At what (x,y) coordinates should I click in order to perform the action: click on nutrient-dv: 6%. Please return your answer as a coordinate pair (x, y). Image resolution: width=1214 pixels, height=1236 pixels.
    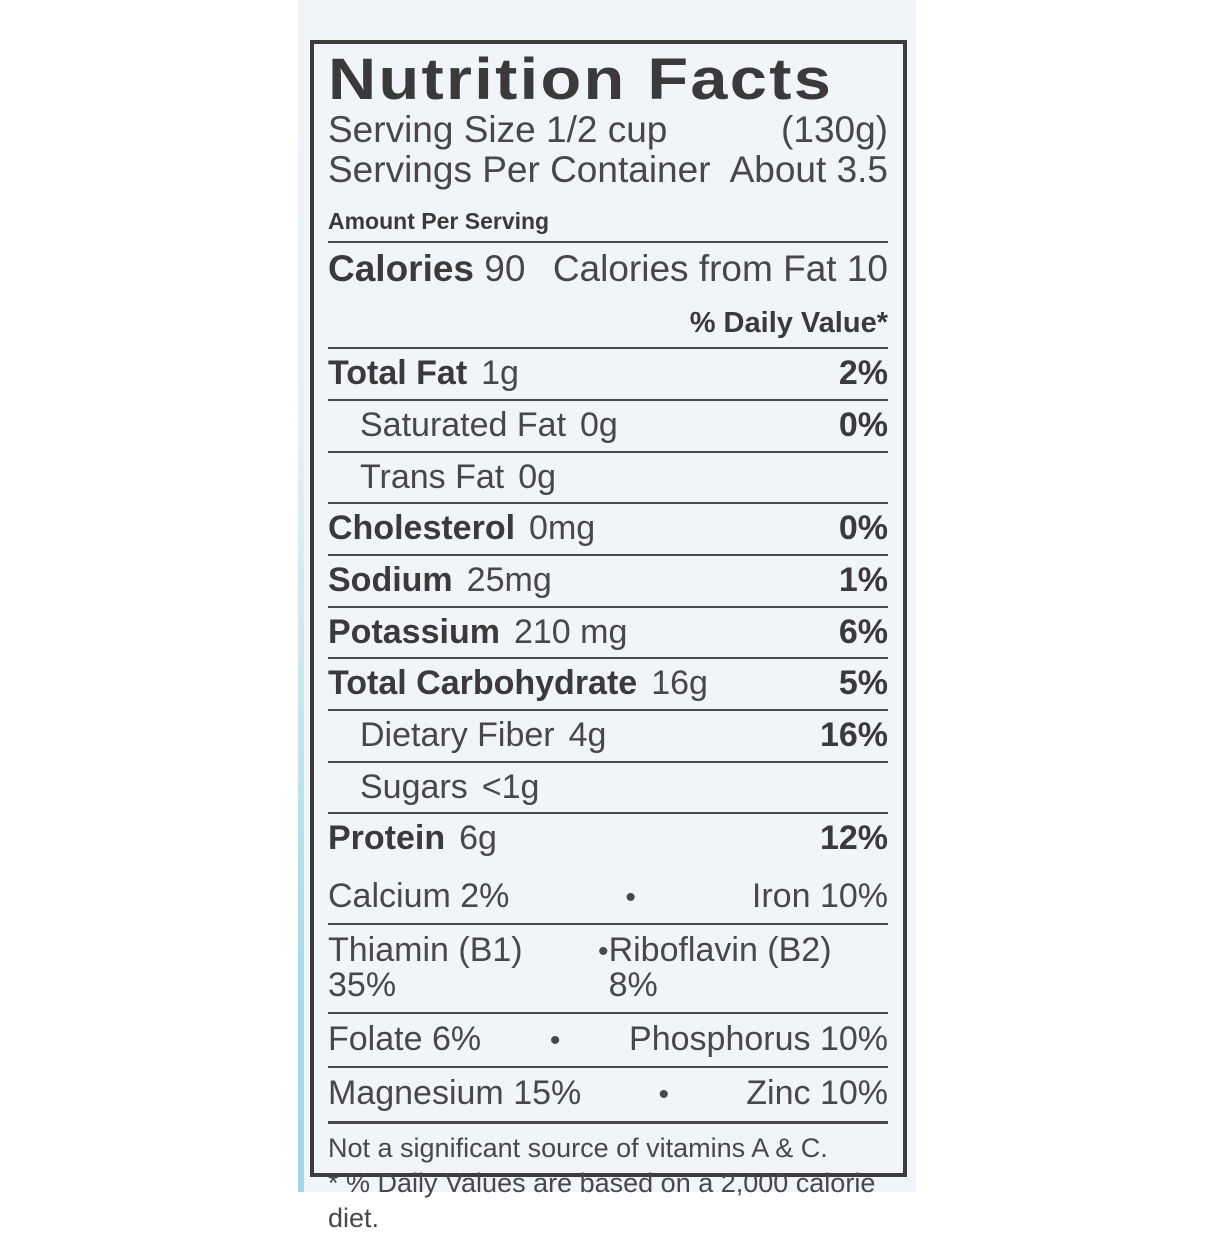
    Looking at the image, I should click on (863, 631).